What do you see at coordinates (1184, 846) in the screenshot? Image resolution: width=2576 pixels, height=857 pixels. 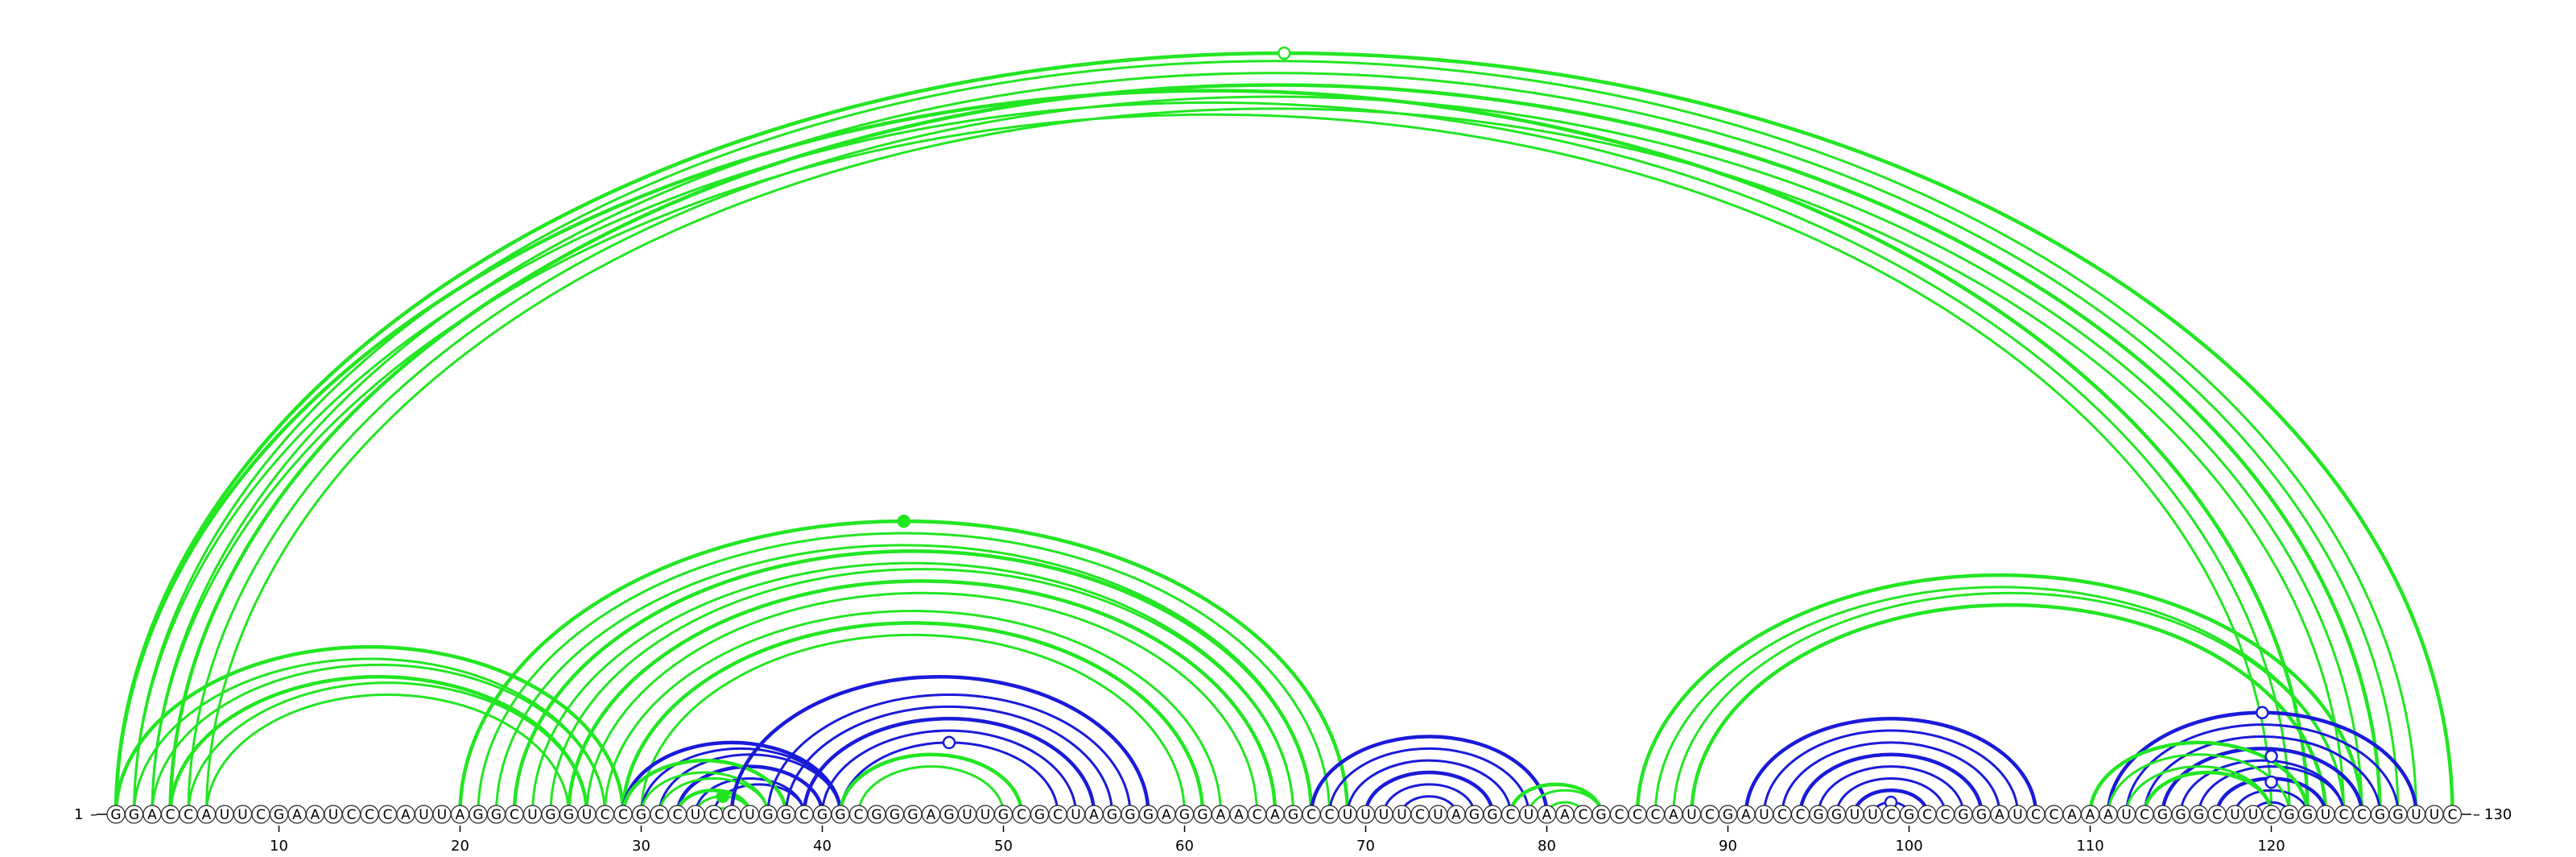 I see `tick-label: 60` at bounding box center [1184, 846].